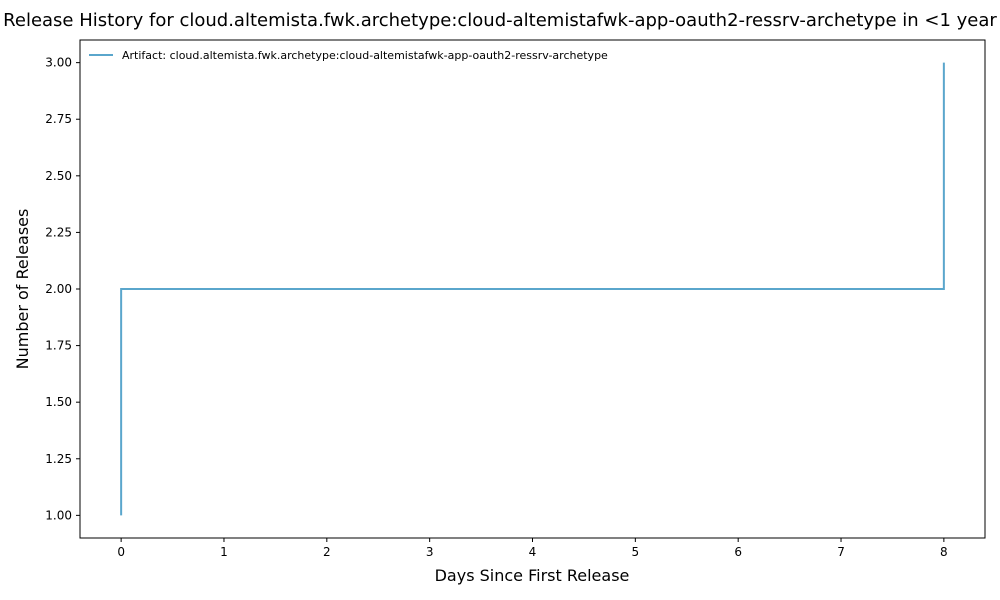  I want to click on y-tick-label: 2.50, so click(58, 176).